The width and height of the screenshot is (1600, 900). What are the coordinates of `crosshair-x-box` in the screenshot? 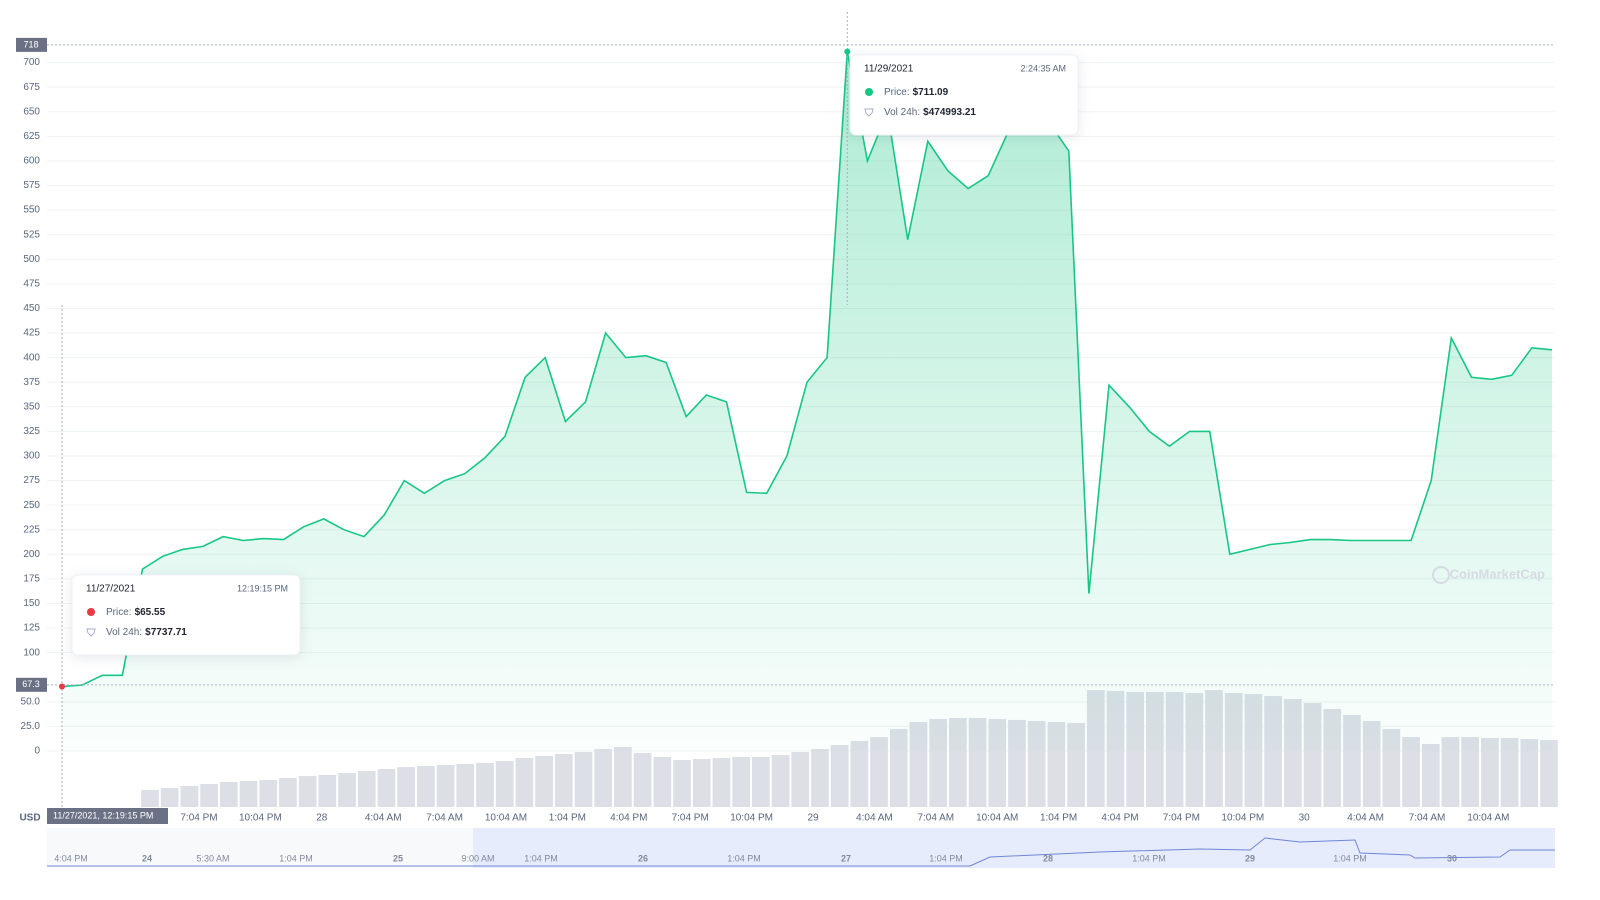 It's located at (107, 816).